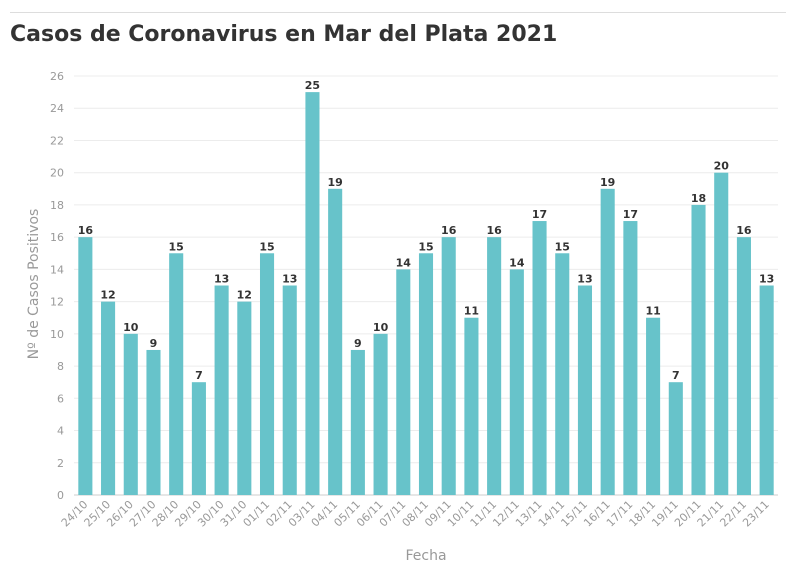  I want to click on y-tick-label: 14, so click(57, 269).